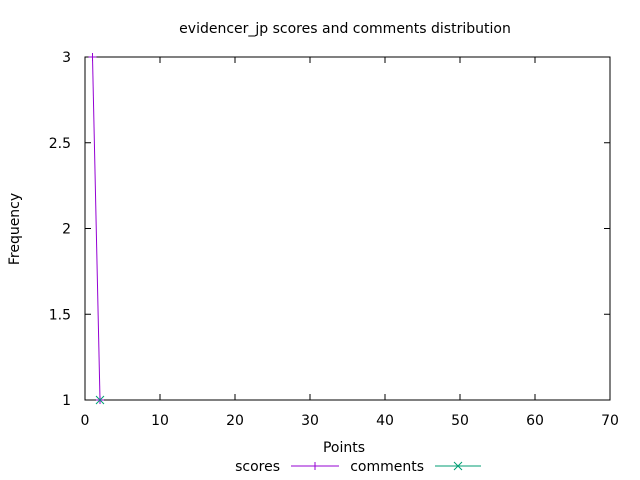 Image resolution: width=640 pixels, height=480 pixels. What do you see at coordinates (160, 421) in the screenshot?
I see `x-tick-label: 10` at bounding box center [160, 421].